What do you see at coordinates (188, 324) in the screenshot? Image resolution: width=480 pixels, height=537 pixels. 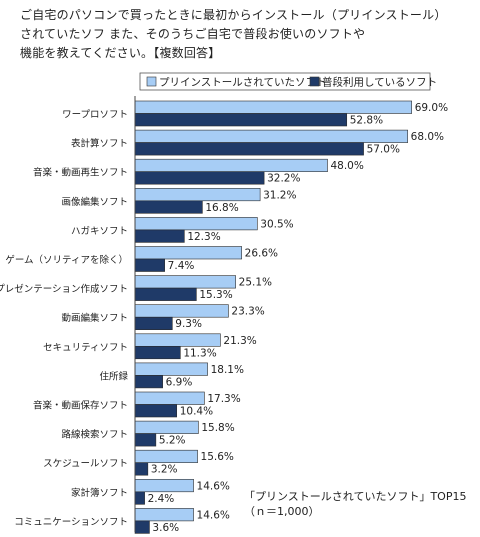 I see `value-label-daily-use: 9.3%` at bounding box center [188, 324].